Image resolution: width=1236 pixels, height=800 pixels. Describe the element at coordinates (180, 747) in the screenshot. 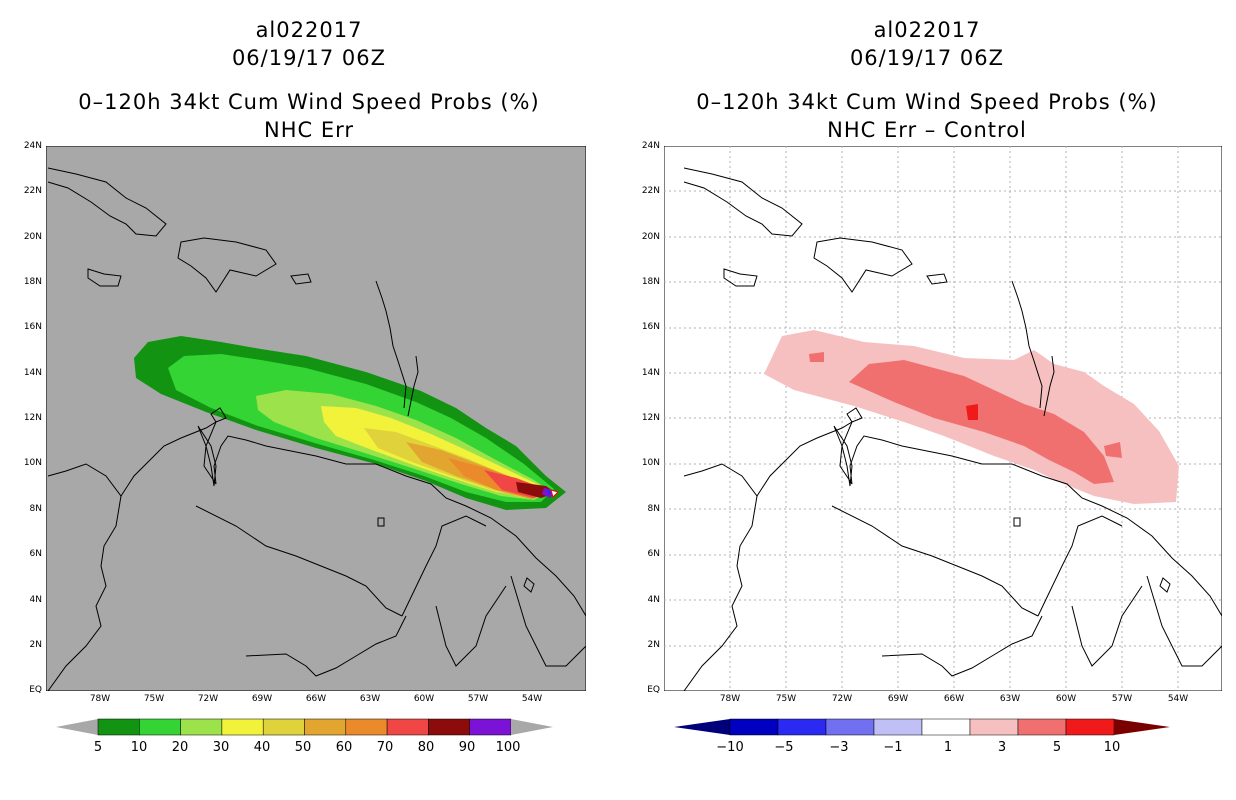

I see `colorbar-label: 20` at that location.